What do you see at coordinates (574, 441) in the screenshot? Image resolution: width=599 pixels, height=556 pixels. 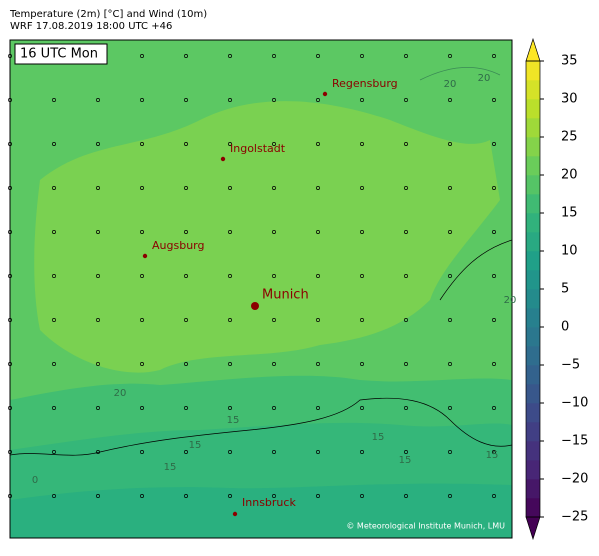 I see `colorbar-tick-label: −15` at bounding box center [574, 441].